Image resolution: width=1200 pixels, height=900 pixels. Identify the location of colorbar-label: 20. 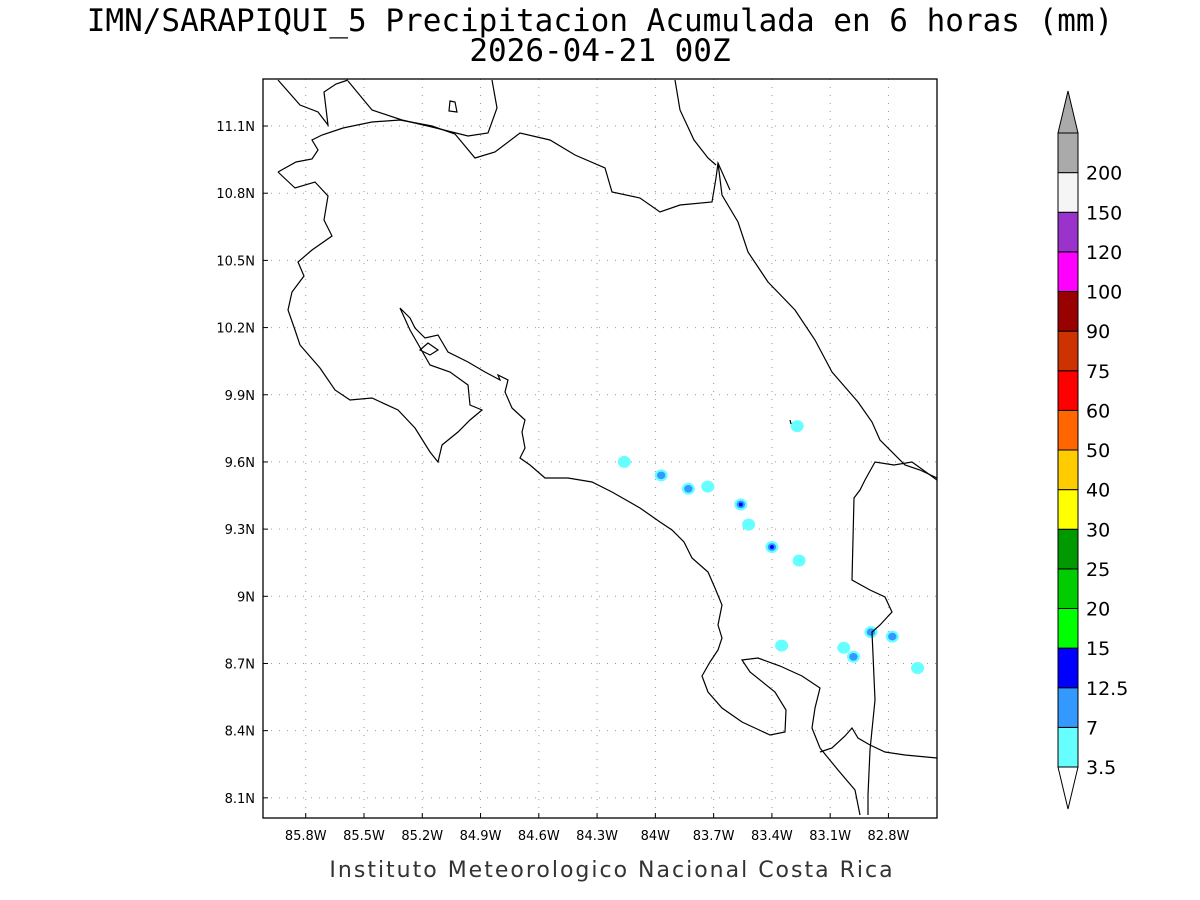
(1098, 610).